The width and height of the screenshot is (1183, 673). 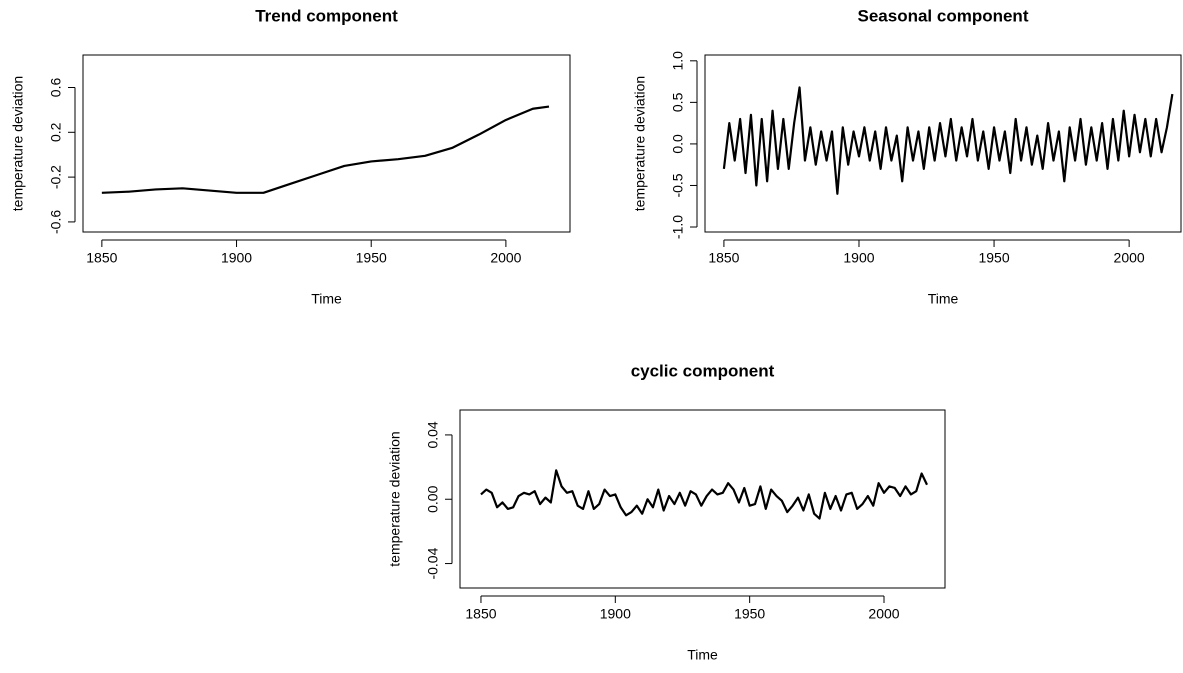 What do you see at coordinates (56, 222) in the screenshot?
I see `y-tick-label: -0.6` at bounding box center [56, 222].